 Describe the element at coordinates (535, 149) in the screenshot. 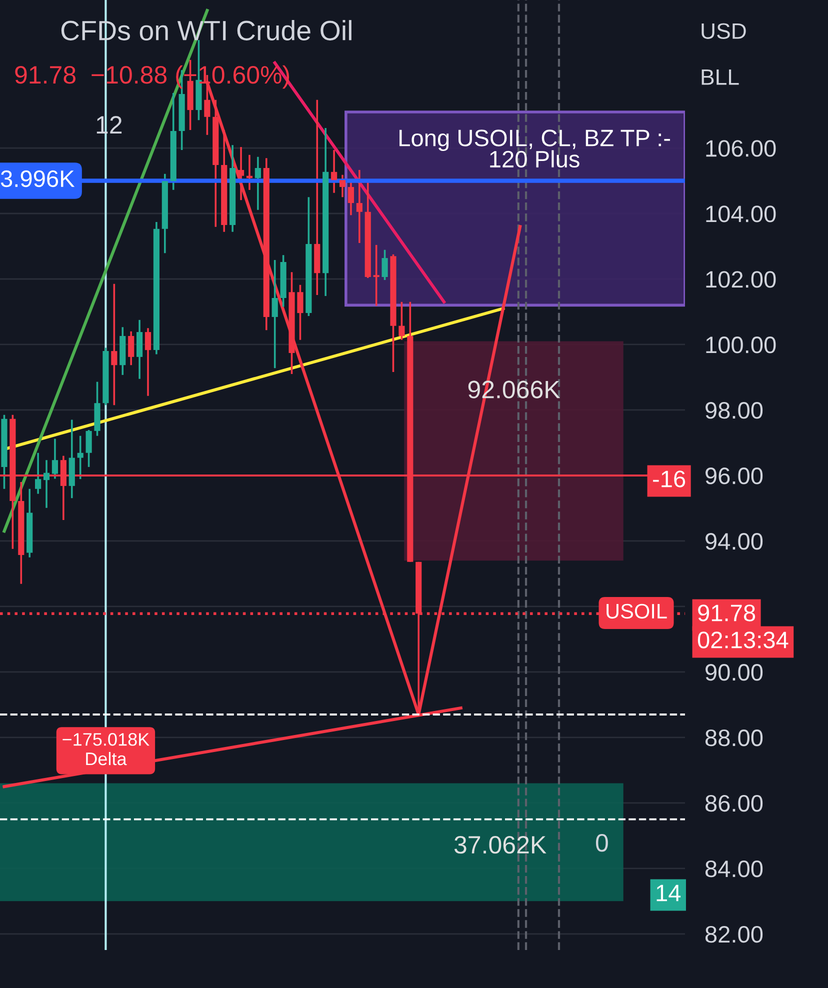

I see `band-label: Long USOIL, CL, BZ TP :- 120 Plus` at that location.